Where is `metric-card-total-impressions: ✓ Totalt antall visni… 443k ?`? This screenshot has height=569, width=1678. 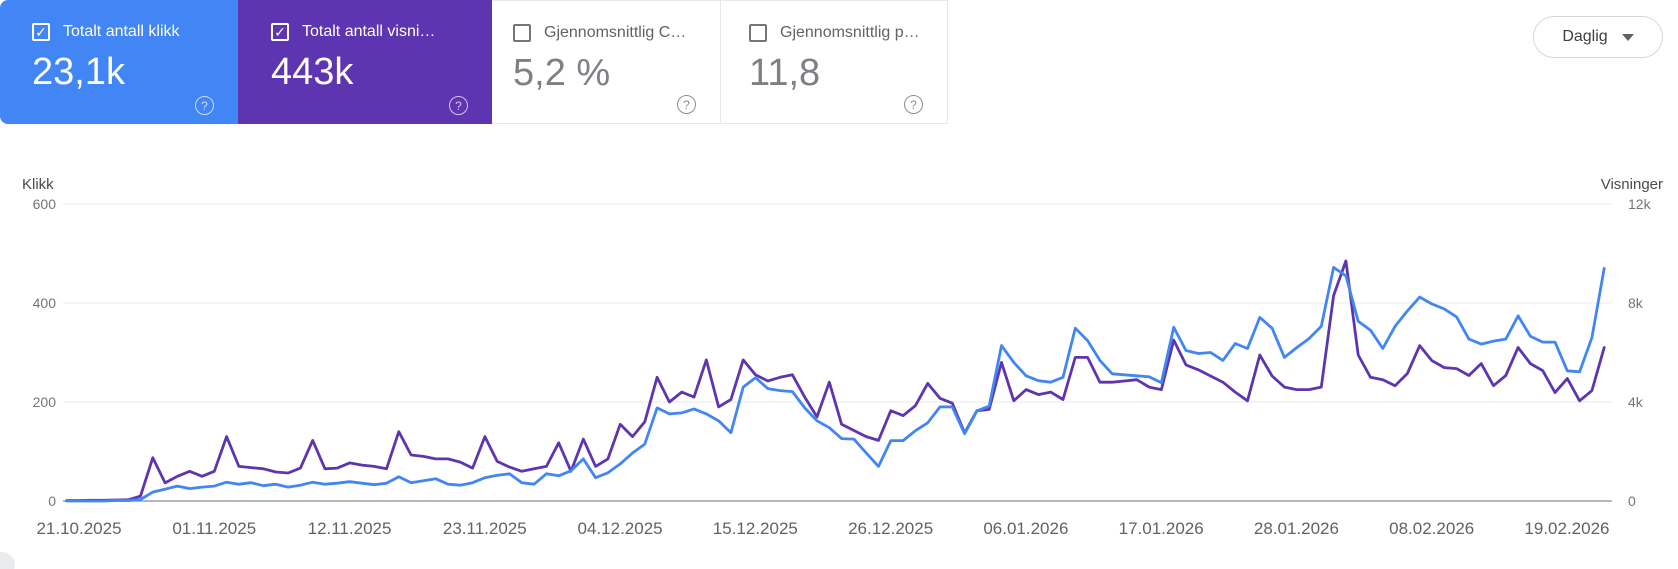
metric-card-total-impressions: ✓ Totalt antall visni… 443k ? is located at coordinates (365, 62).